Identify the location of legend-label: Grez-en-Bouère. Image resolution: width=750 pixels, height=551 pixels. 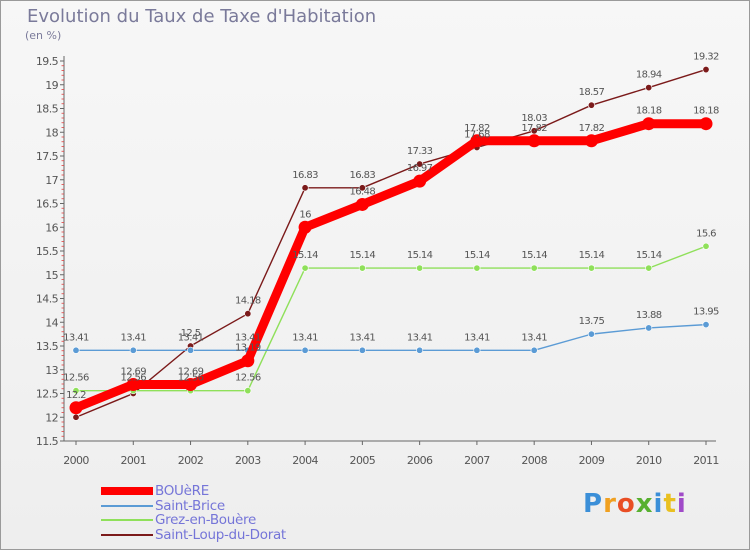
(205, 520).